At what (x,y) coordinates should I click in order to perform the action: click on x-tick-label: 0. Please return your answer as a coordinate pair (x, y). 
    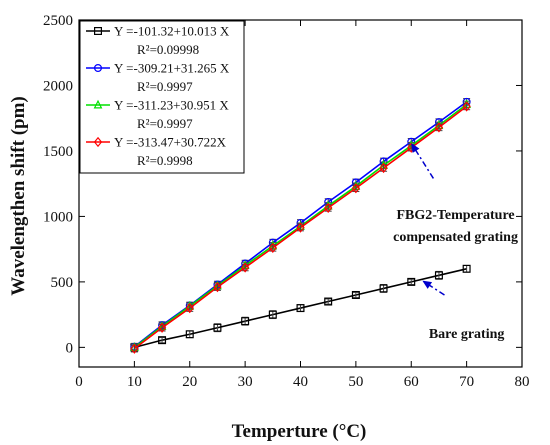
    Looking at the image, I should click on (79, 382).